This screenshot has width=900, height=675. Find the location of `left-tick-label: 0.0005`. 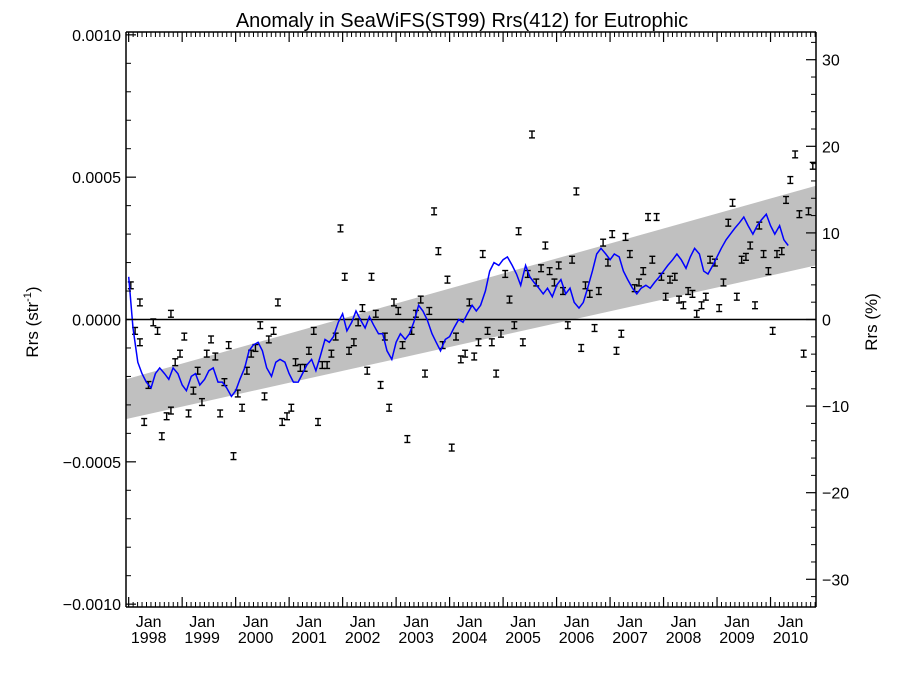

left-tick-label: 0.0005 is located at coordinates (96, 178).